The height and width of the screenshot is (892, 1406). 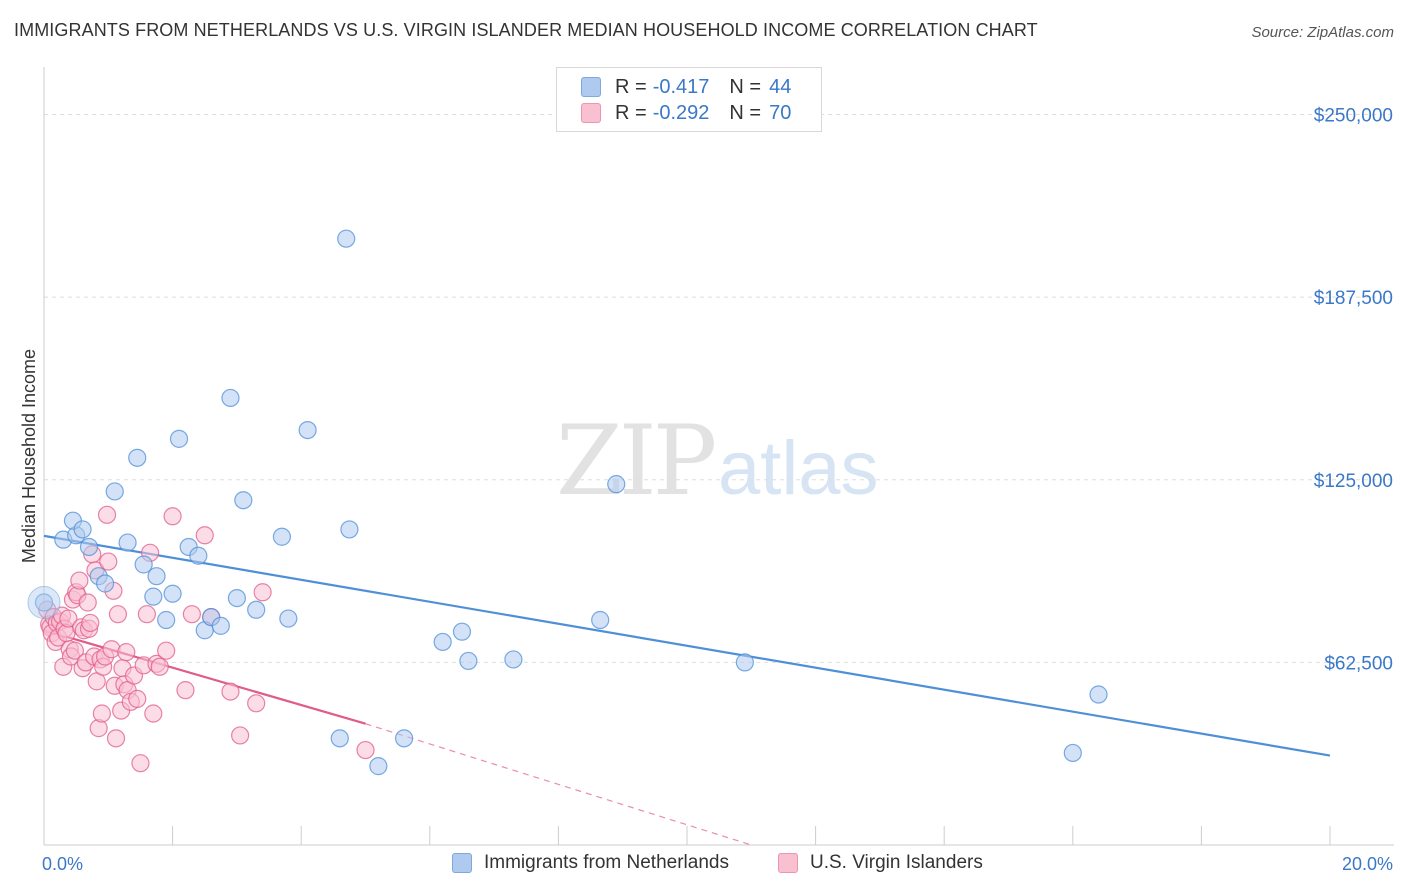 I want to click on legend-r-value: -0.292, so click(x=681, y=112).